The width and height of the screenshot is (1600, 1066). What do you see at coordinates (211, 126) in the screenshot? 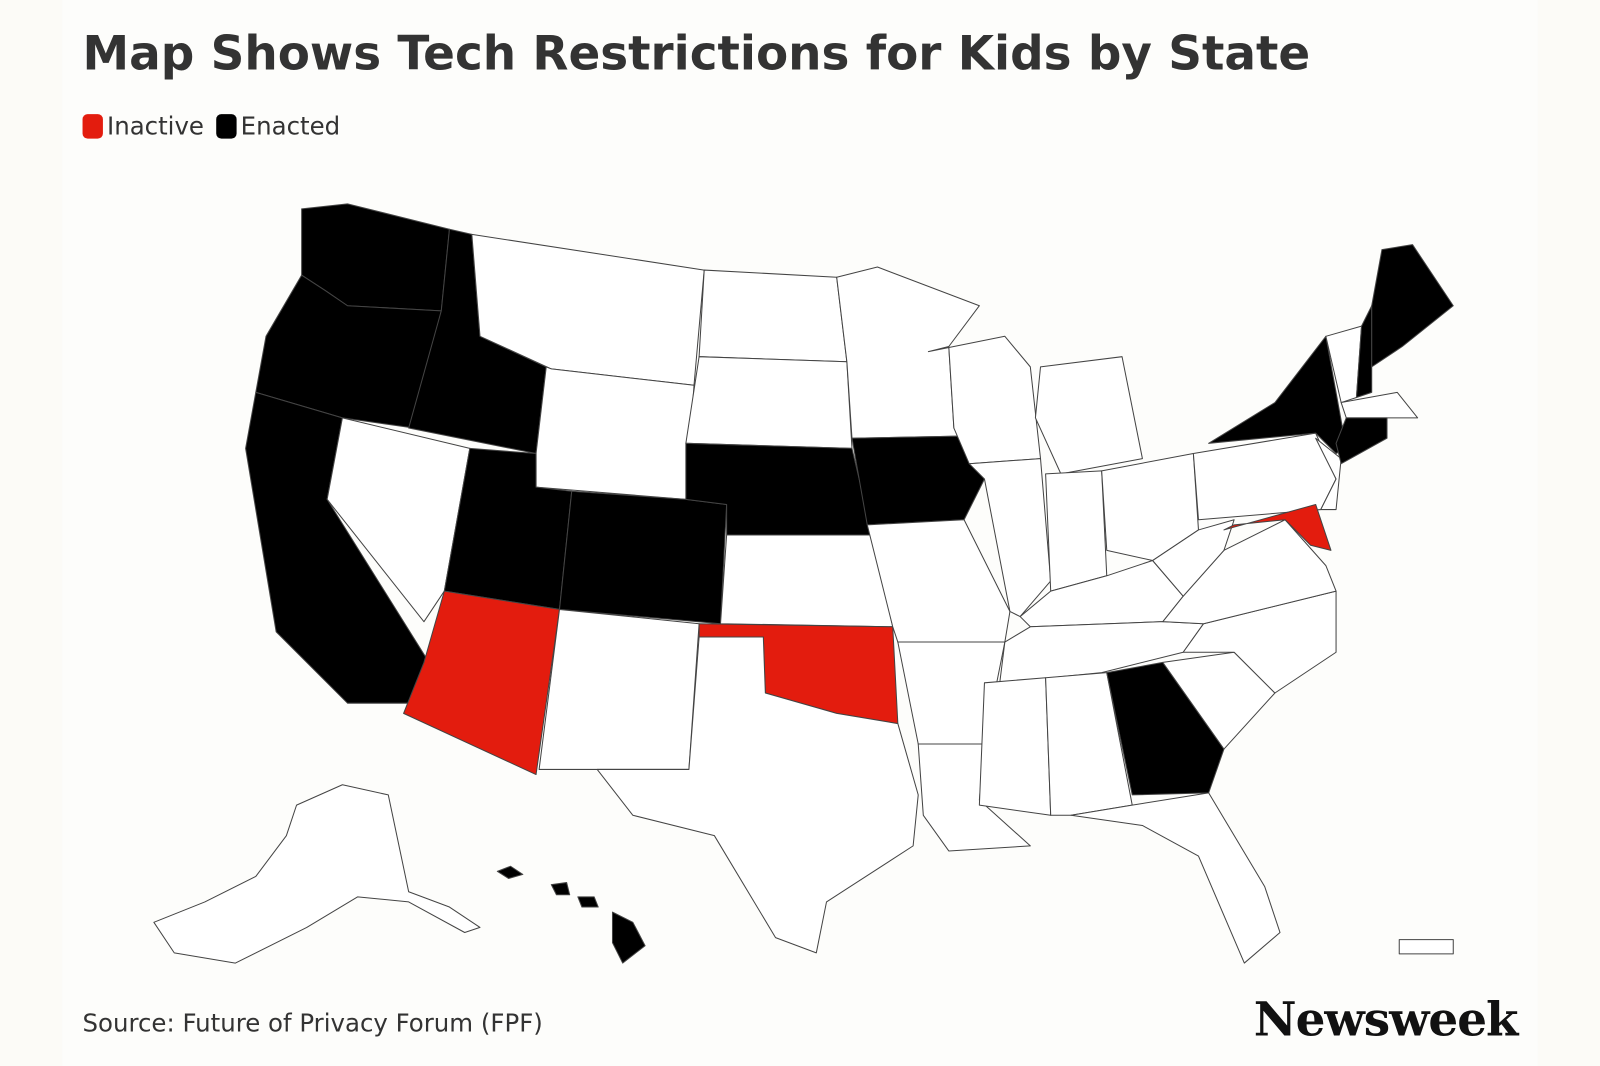
I see `legend: Inactive Enacted` at bounding box center [211, 126].